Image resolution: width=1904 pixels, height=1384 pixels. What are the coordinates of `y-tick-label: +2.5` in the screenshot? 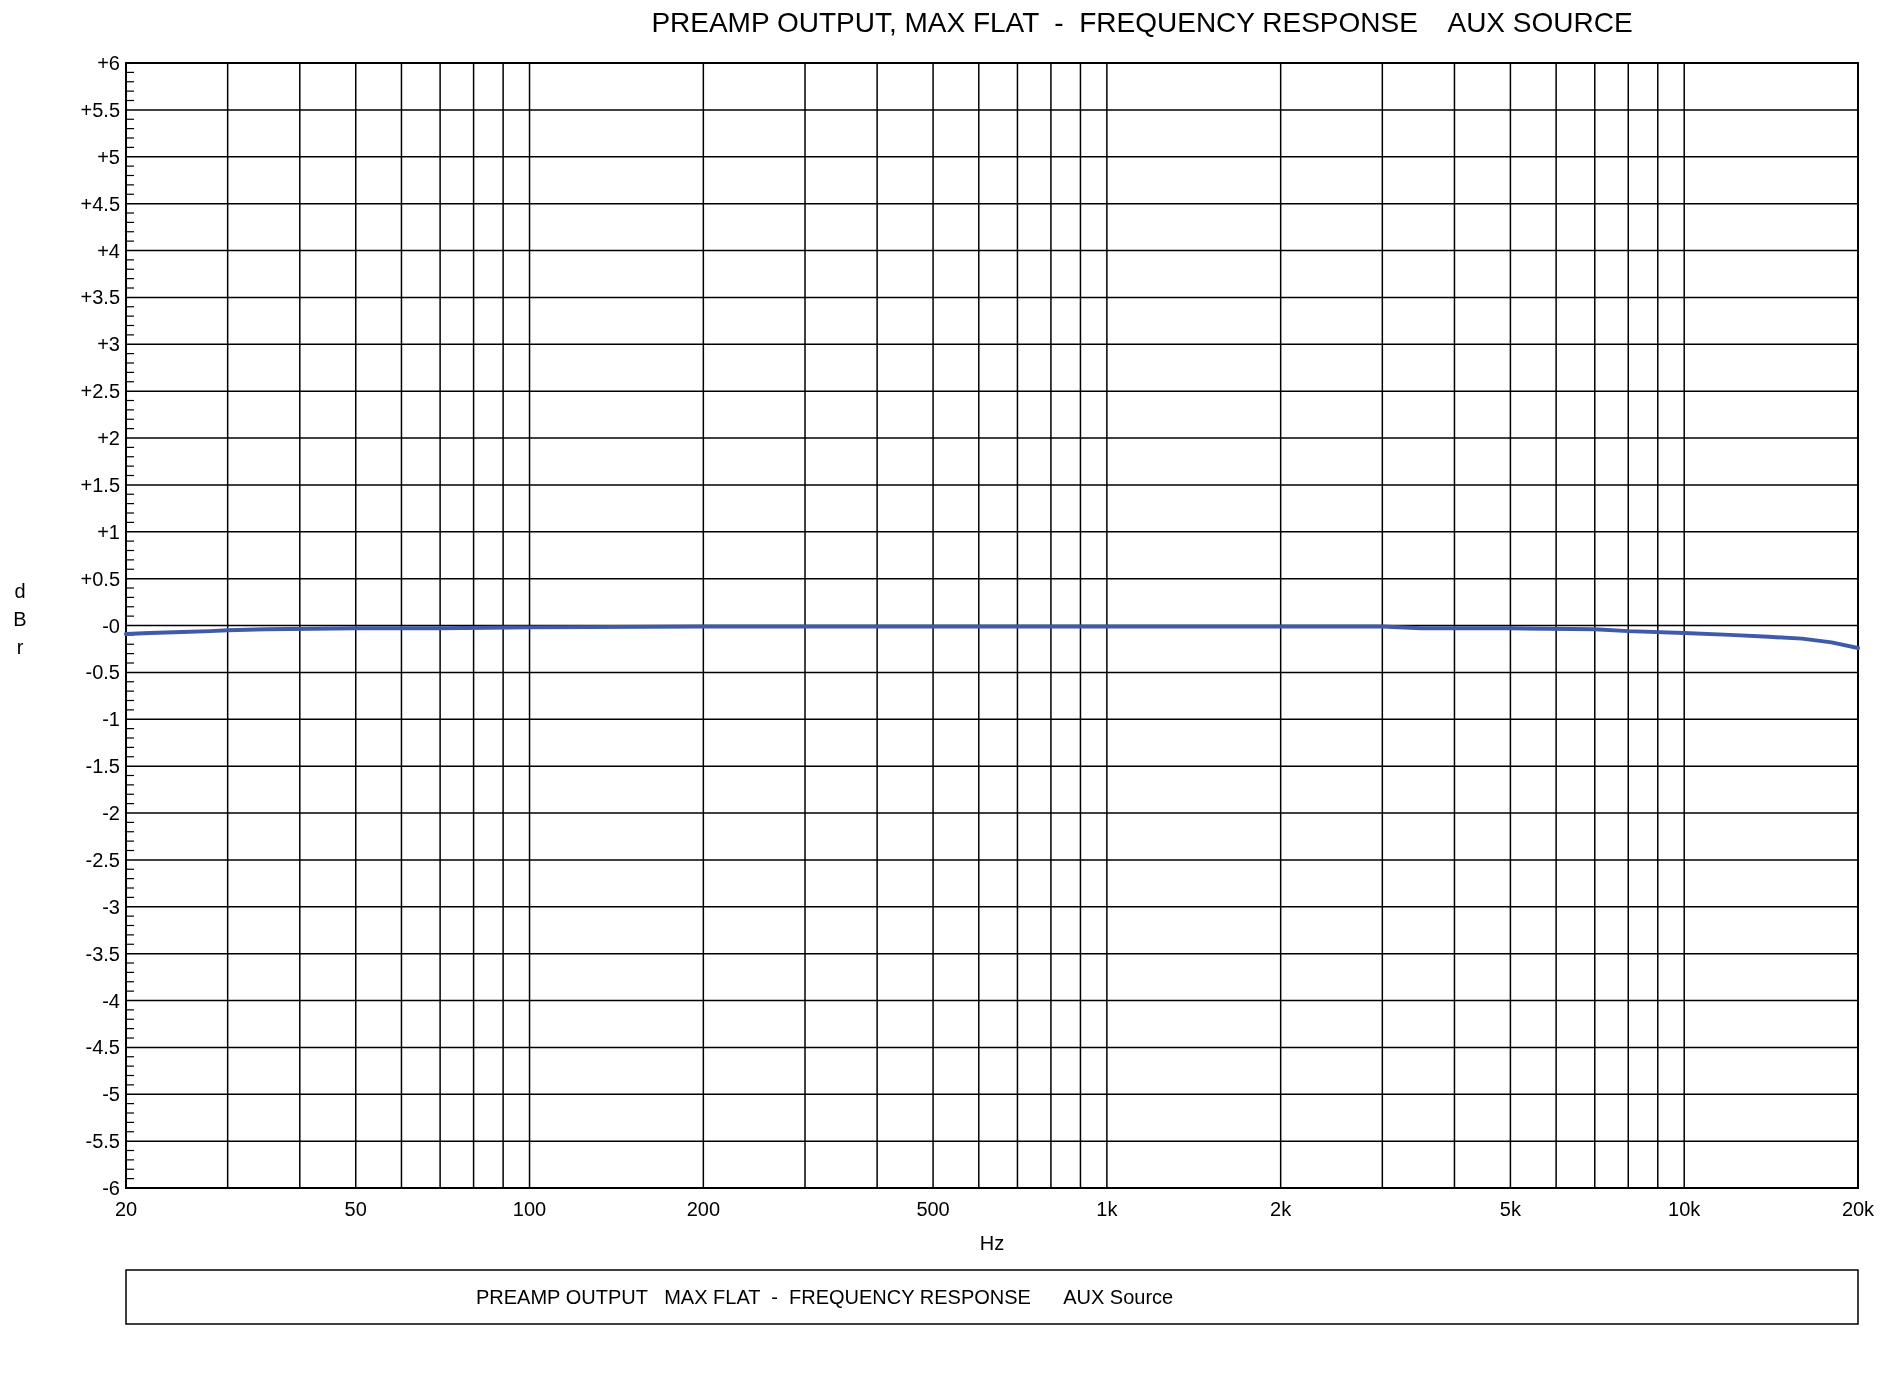 It's located at (100, 391).